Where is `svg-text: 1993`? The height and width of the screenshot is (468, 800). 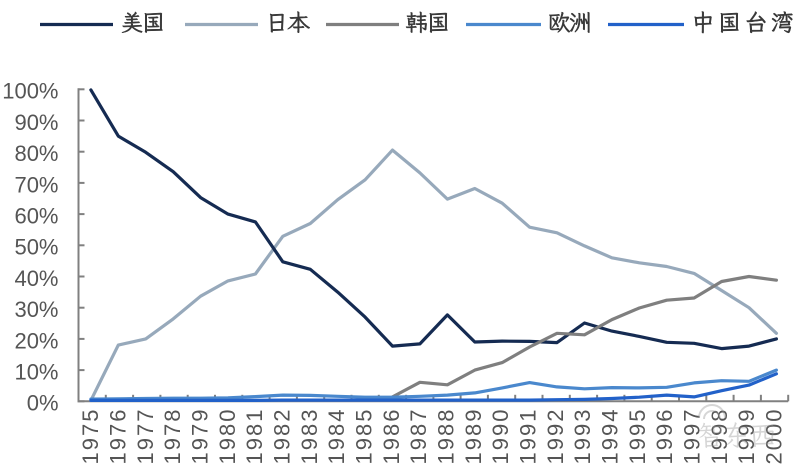 svg-text: 1993 is located at coordinates (582, 436).